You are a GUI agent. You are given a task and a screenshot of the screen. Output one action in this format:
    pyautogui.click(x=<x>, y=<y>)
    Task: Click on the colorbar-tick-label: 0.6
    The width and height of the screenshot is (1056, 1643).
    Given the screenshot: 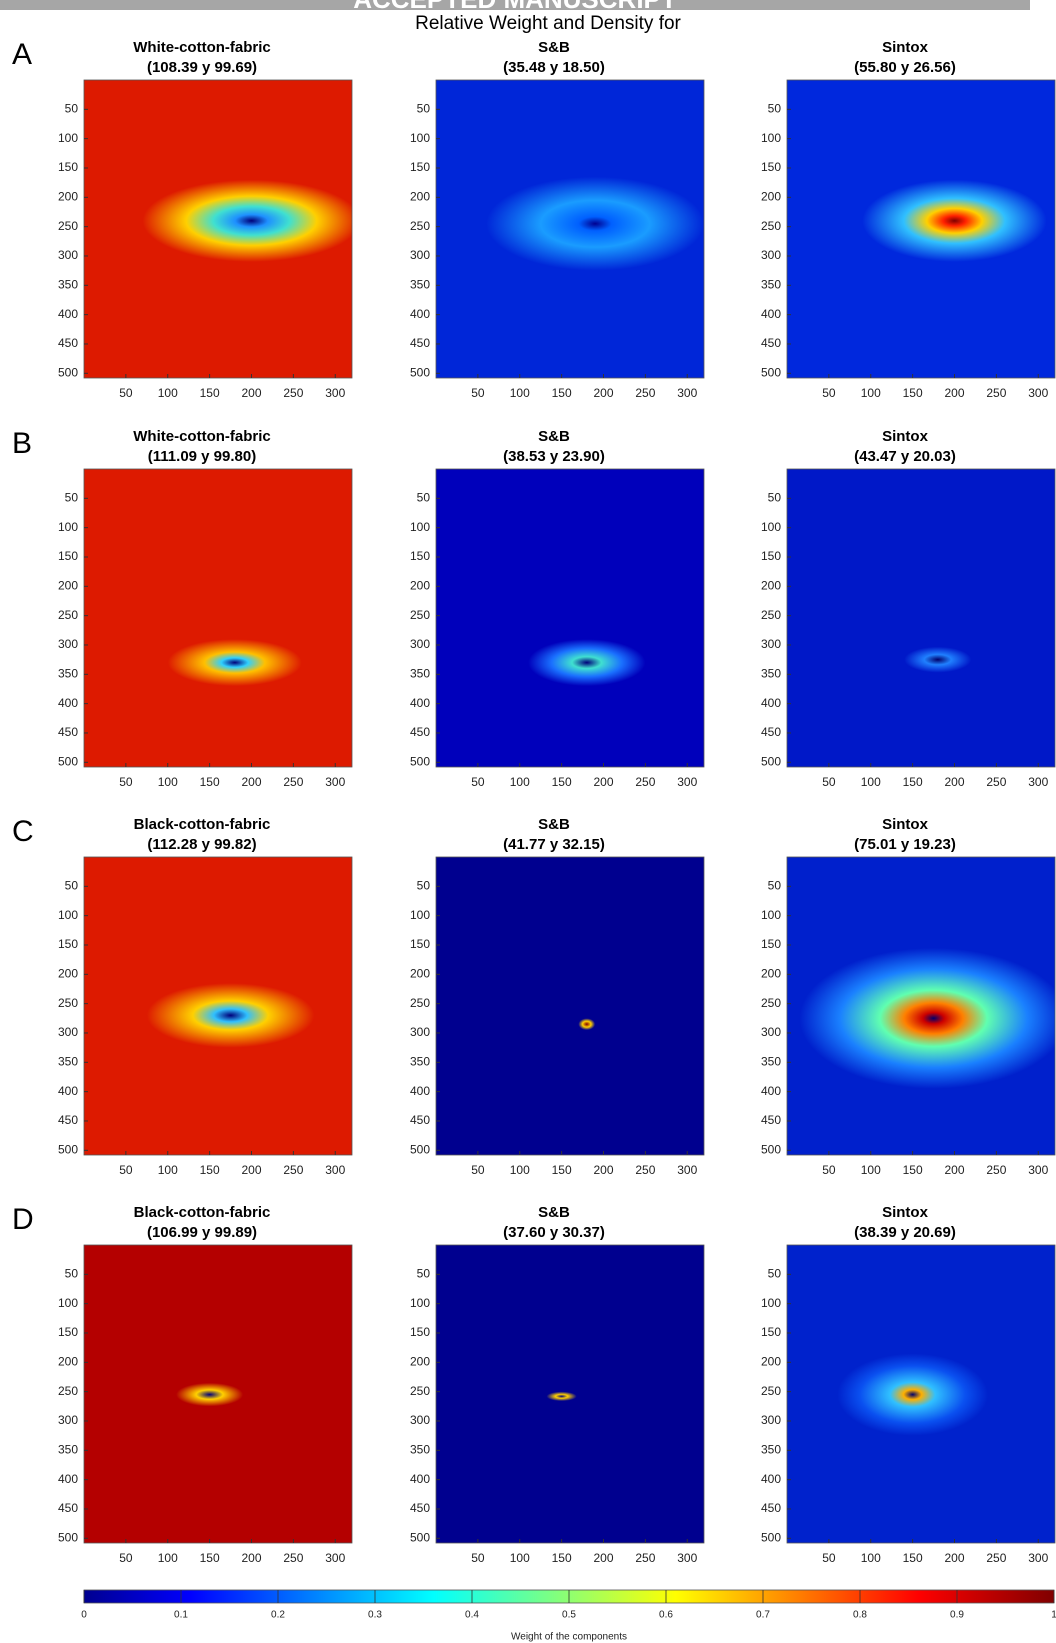 What is the action you would take?
    pyautogui.click(x=666, y=1615)
    